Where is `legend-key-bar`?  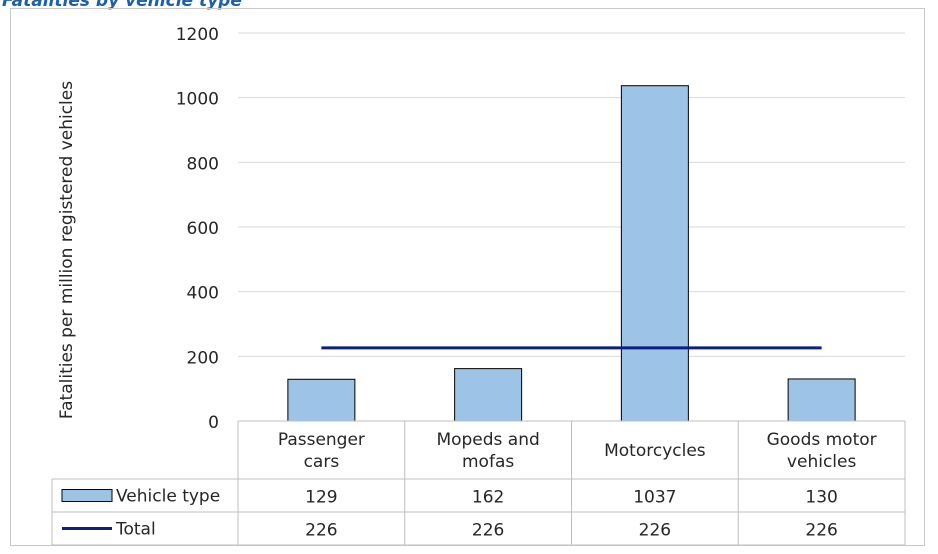
legend-key-bar is located at coordinates (87, 495).